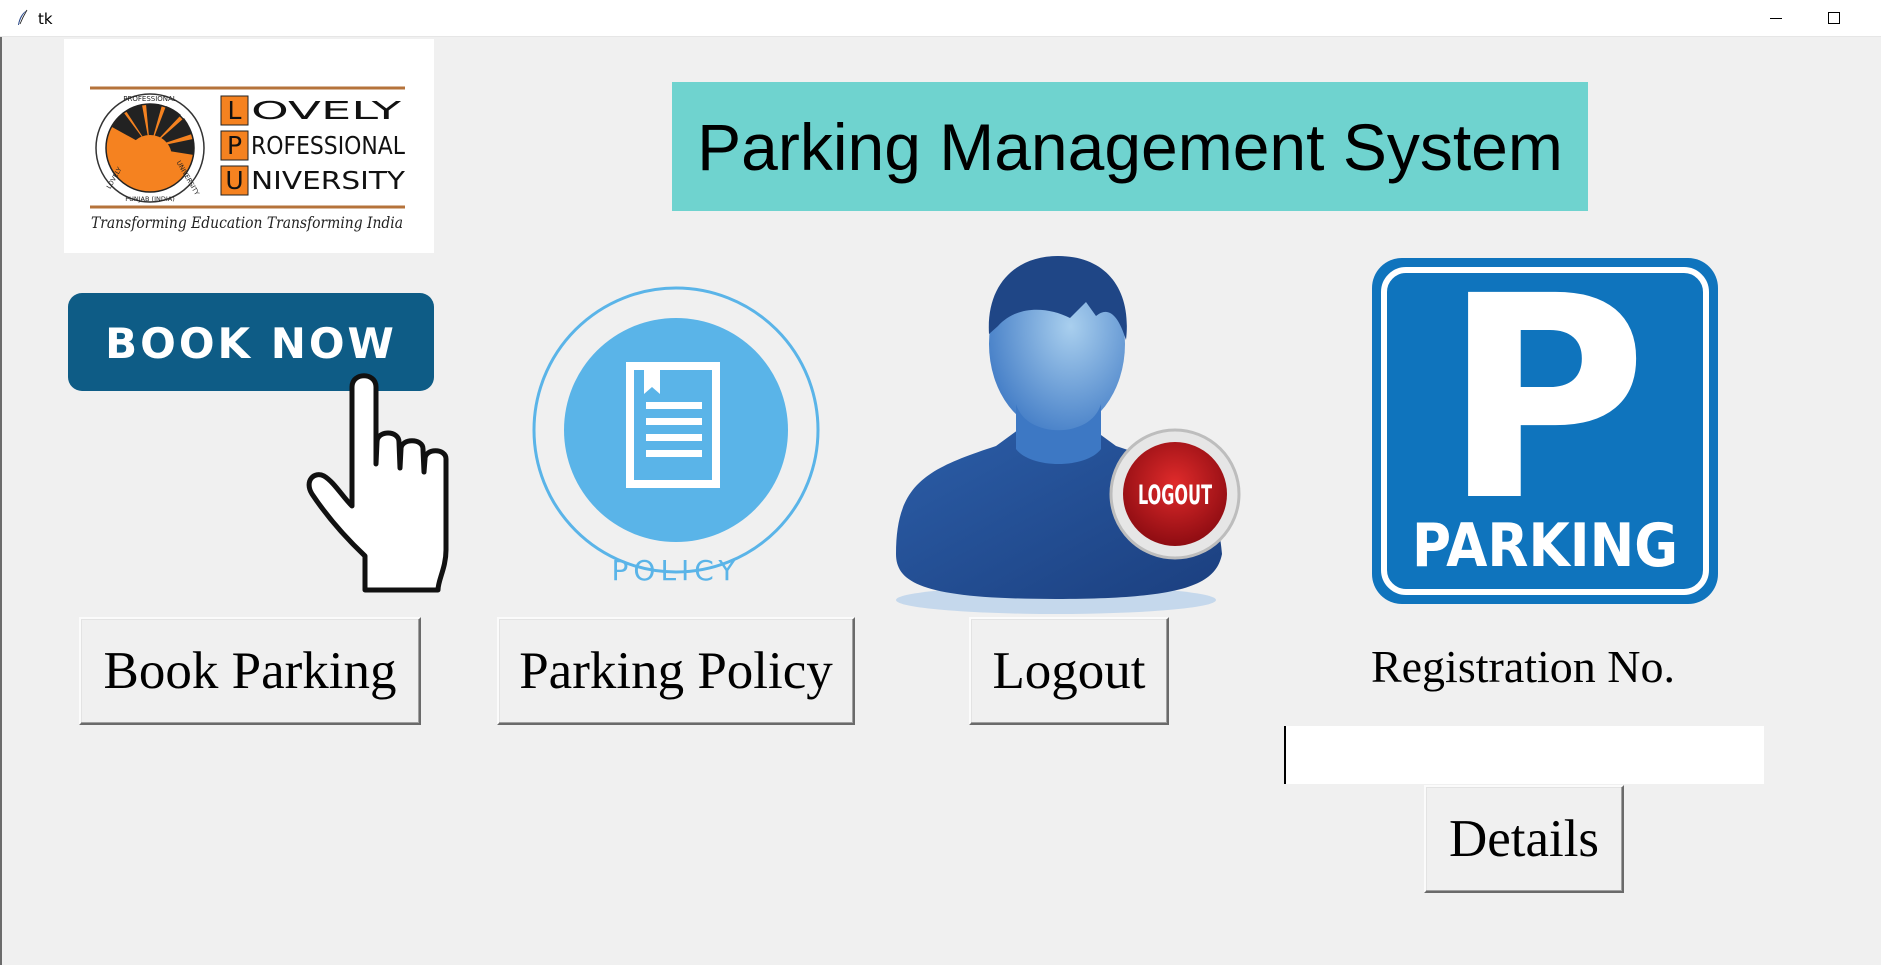 The height and width of the screenshot is (965, 1881). Describe the element at coordinates (1069, 671) in the screenshot. I see `logout-button: Logout` at that location.